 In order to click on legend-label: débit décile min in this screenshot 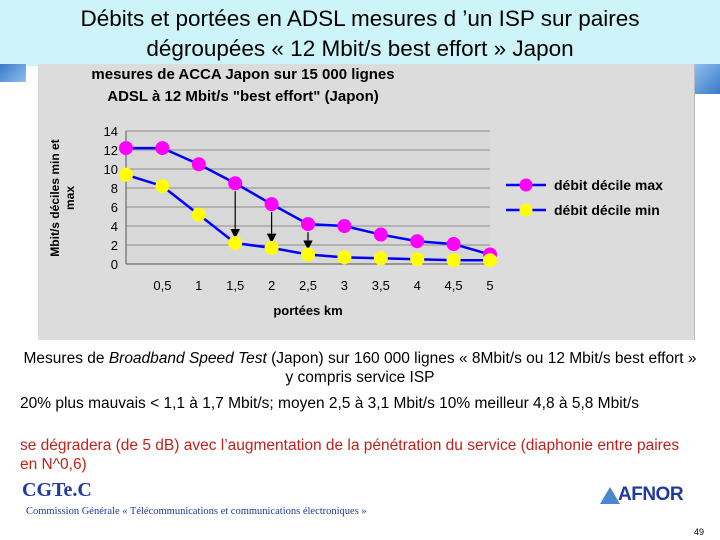, I will do `click(607, 210)`.